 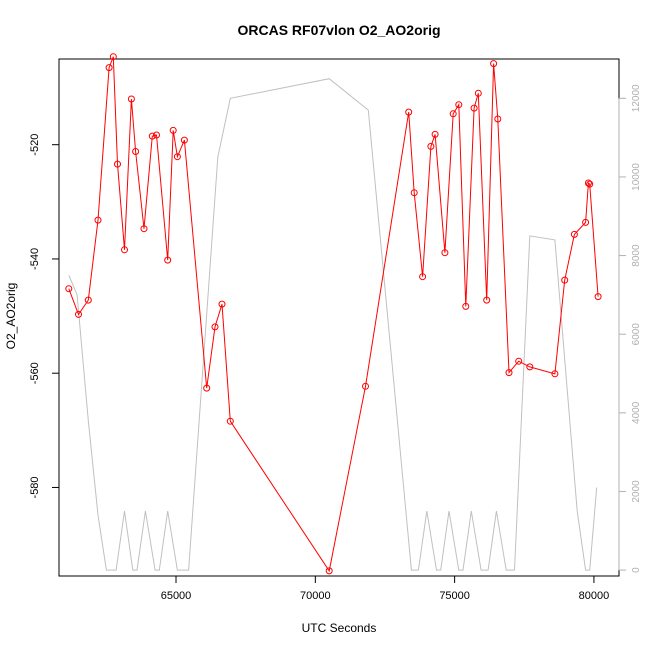 What do you see at coordinates (636, 334) in the screenshot?
I see `y2-tick-label: 6000` at bounding box center [636, 334].